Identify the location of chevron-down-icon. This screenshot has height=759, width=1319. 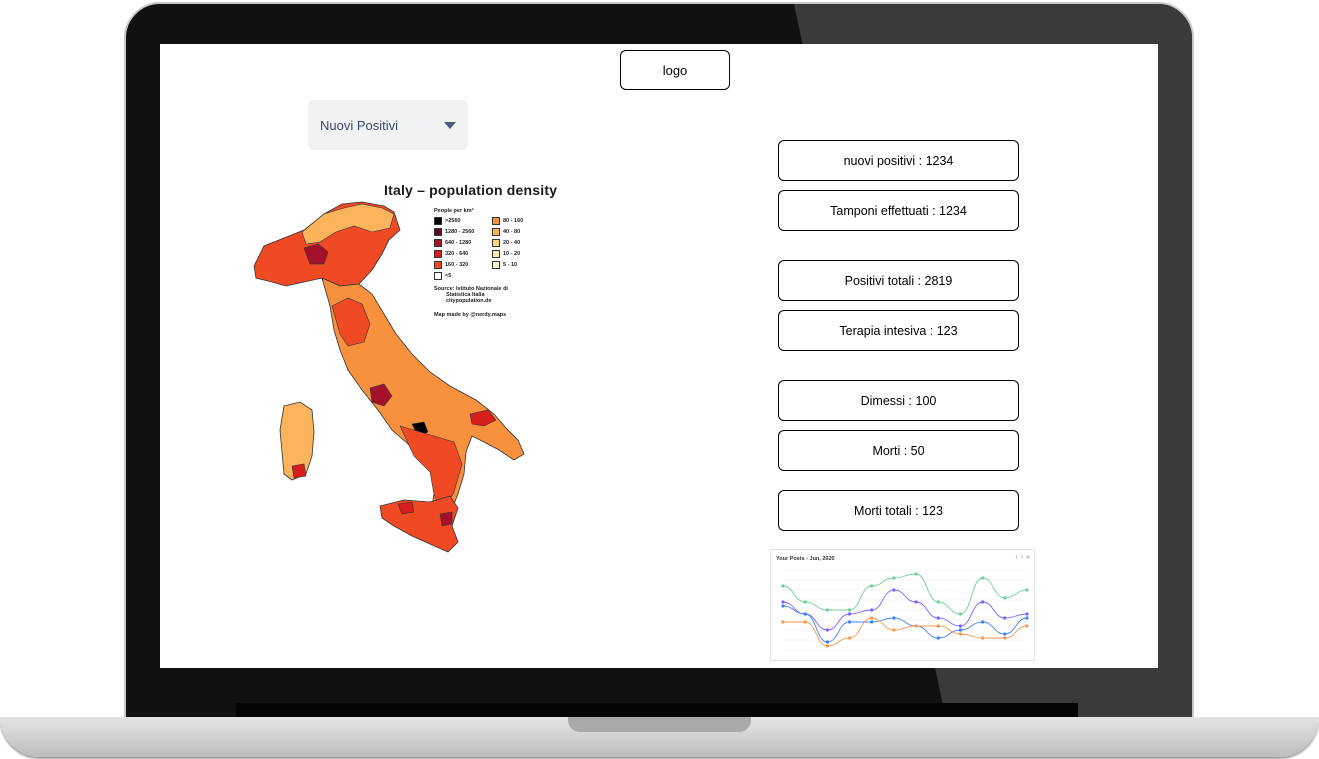
(450, 125).